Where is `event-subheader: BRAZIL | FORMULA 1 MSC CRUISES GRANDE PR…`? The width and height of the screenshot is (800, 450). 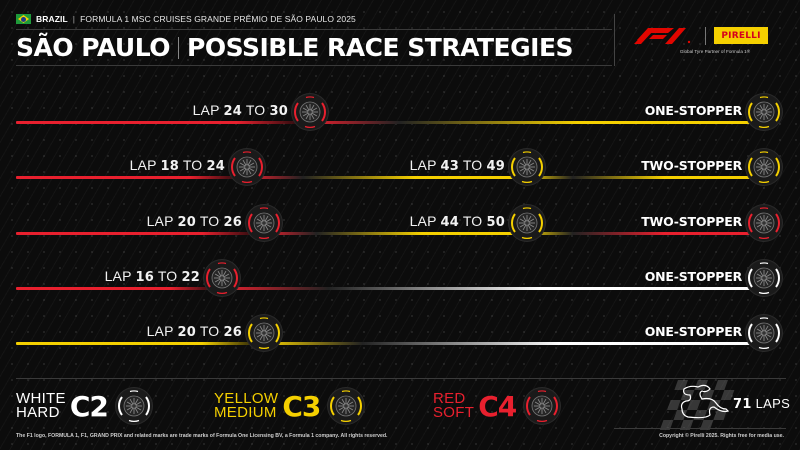
event-subheader: BRAZIL | FORMULA 1 MSC CRUISES GRANDE PR… is located at coordinates (186, 19).